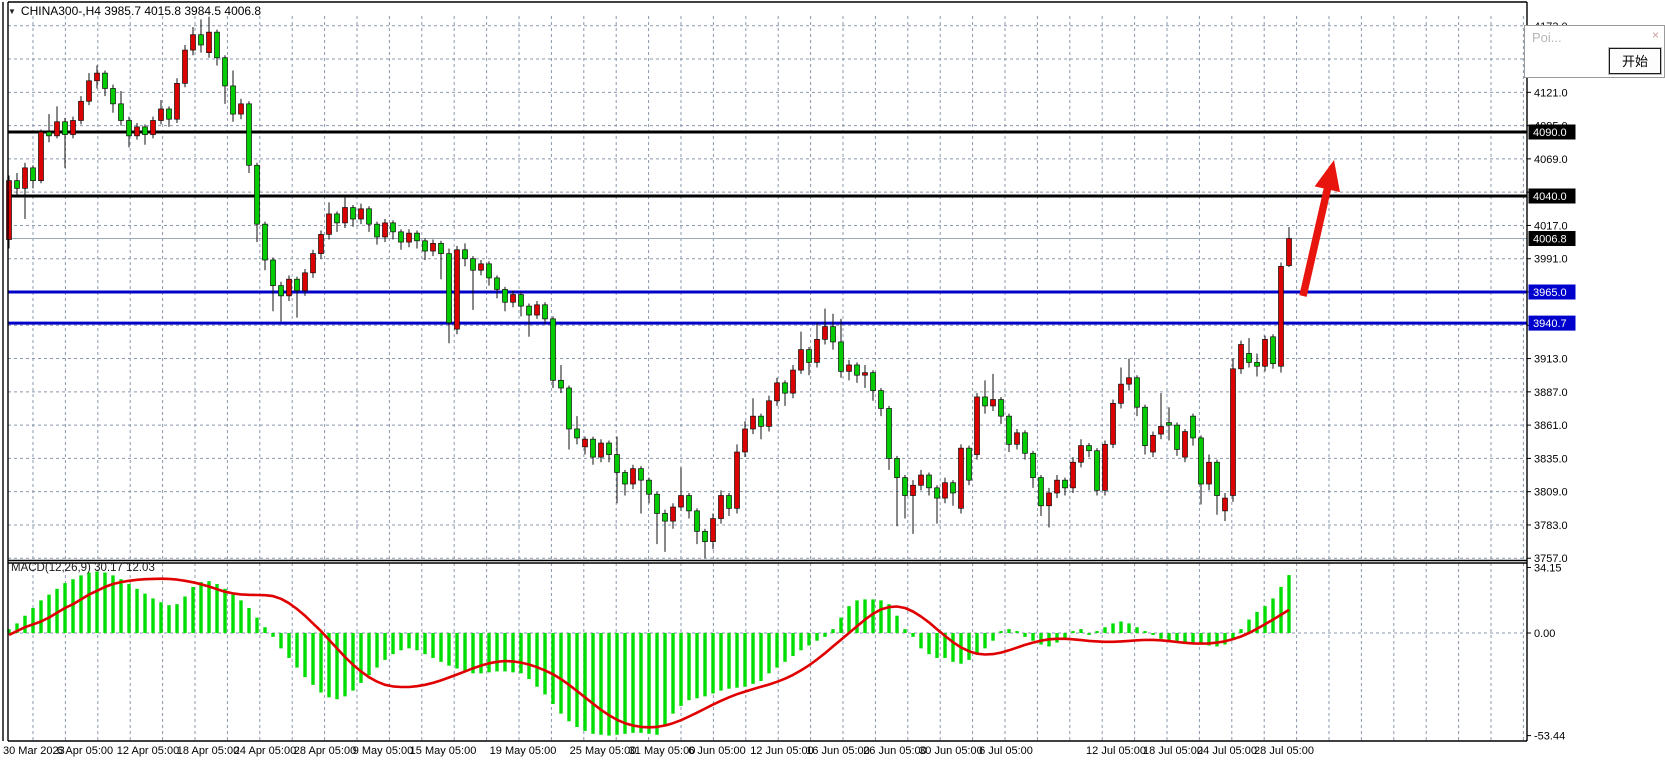  I want to click on close-icon: ×, so click(1655, 35).